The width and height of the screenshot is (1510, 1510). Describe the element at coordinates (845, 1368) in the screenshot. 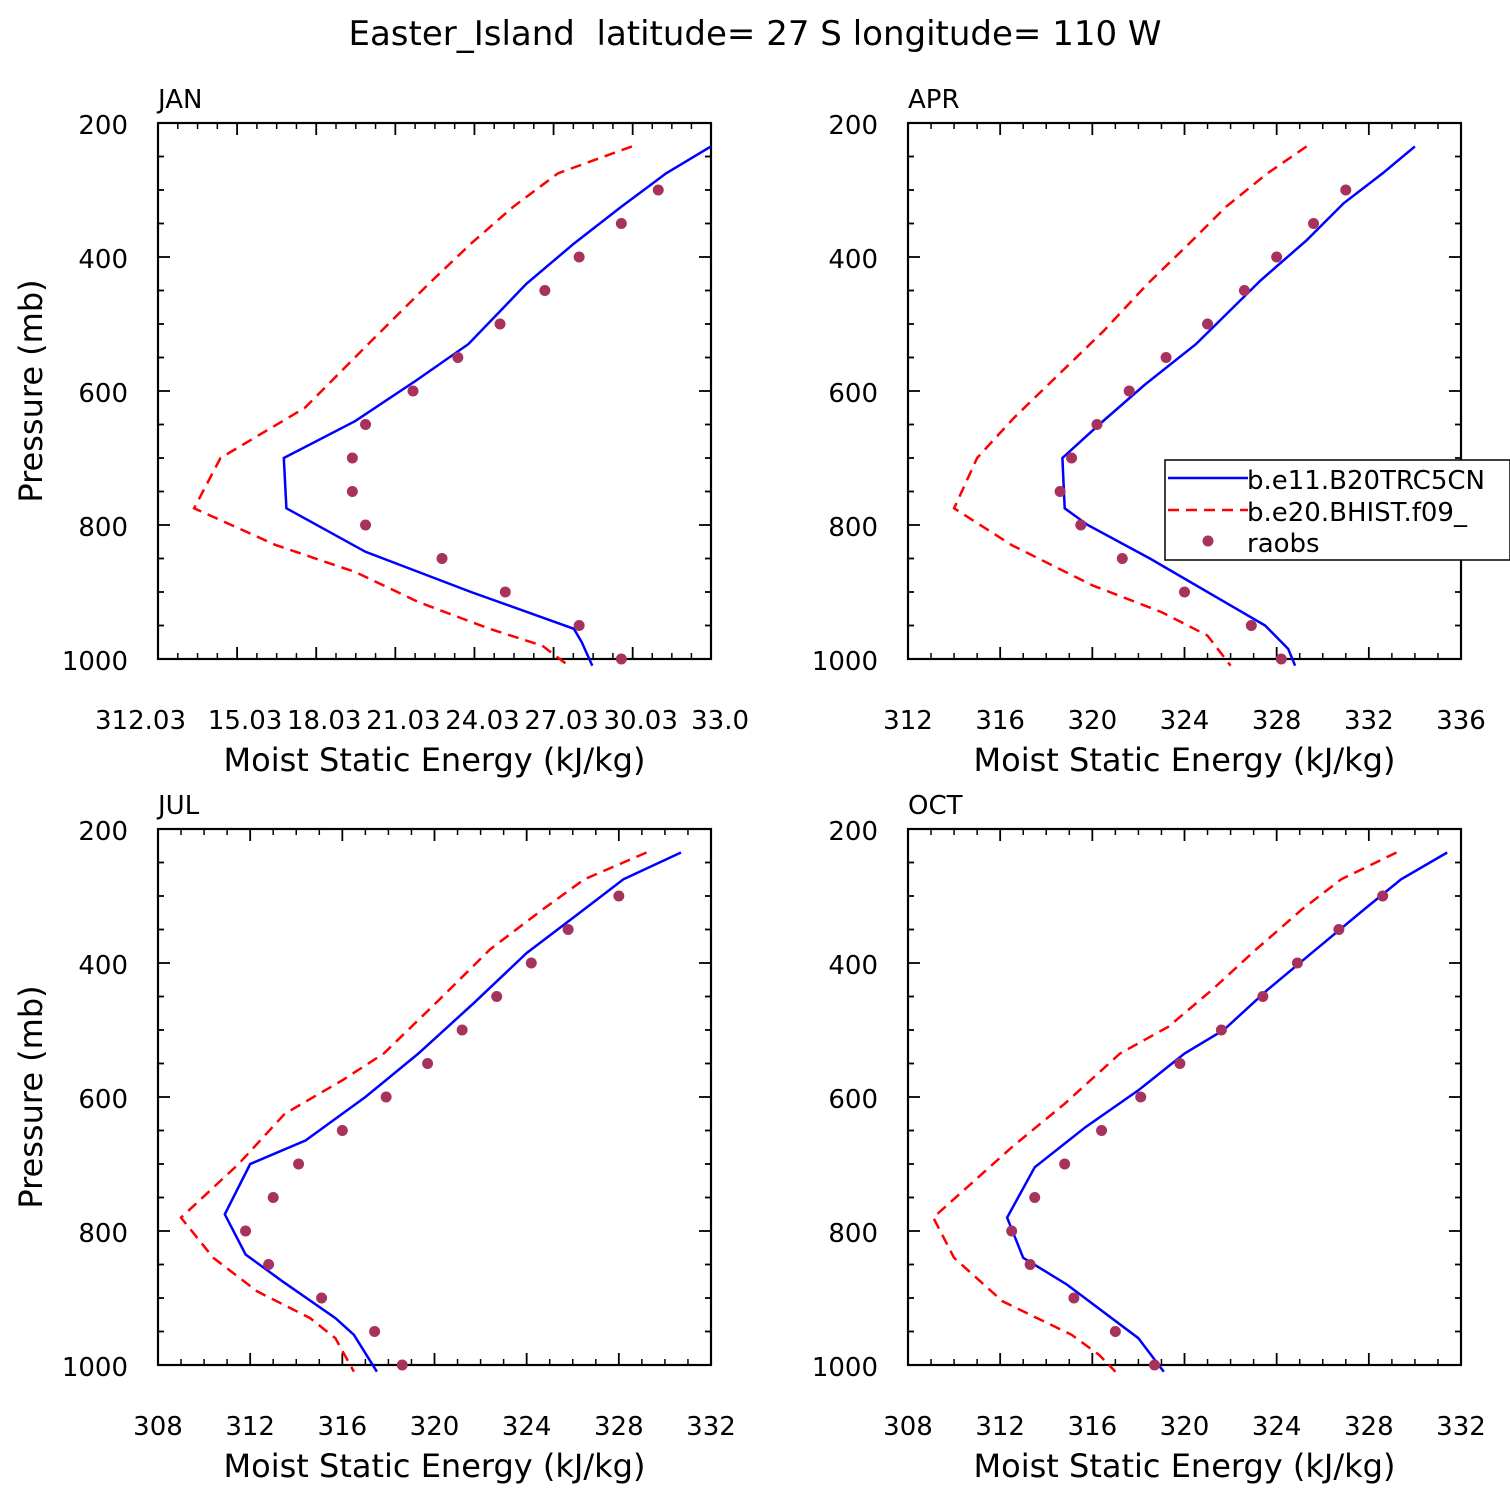

I see `y-tick-label: 1000` at that location.